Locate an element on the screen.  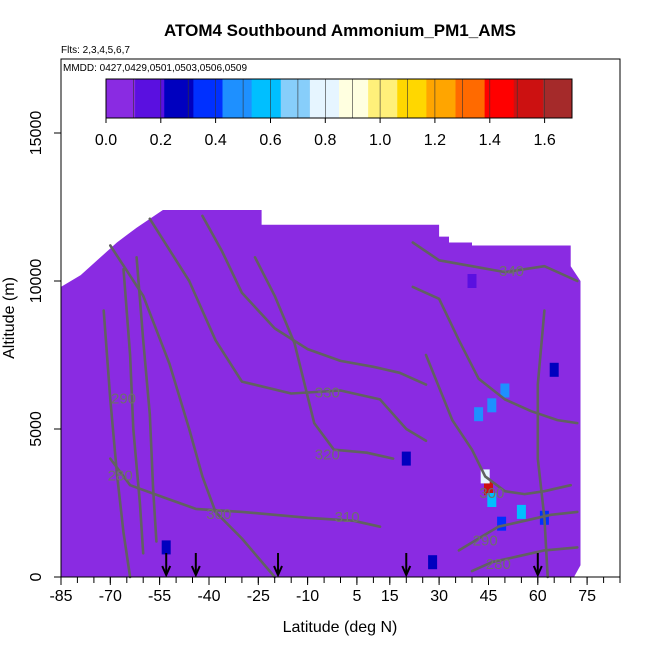
x-tick-label: 30 is located at coordinates (439, 596).